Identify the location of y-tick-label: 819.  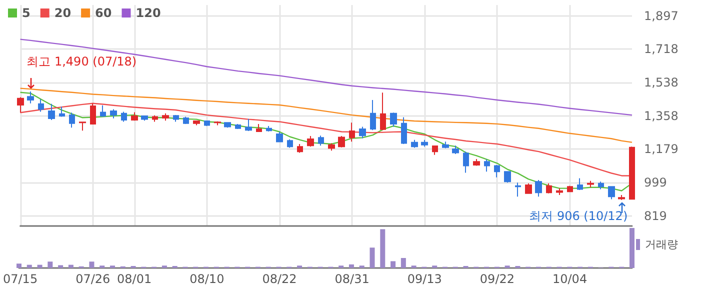
(655, 215).